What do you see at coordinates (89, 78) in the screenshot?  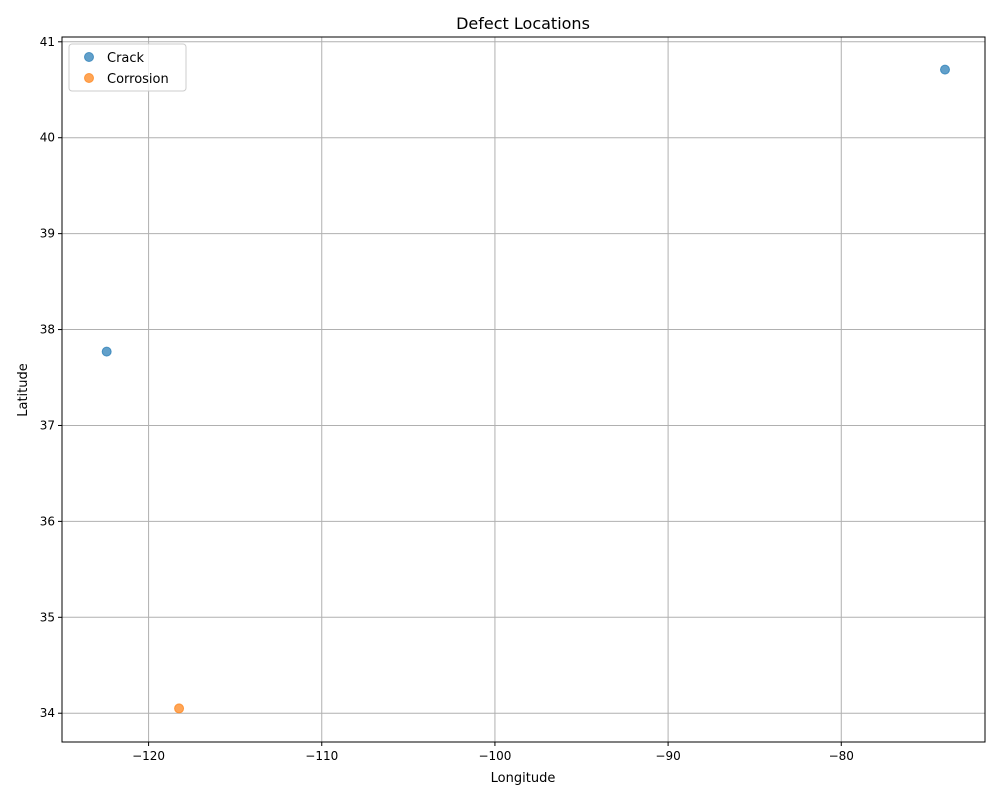 I see `legend-marker-corrosion` at bounding box center [89, 78].